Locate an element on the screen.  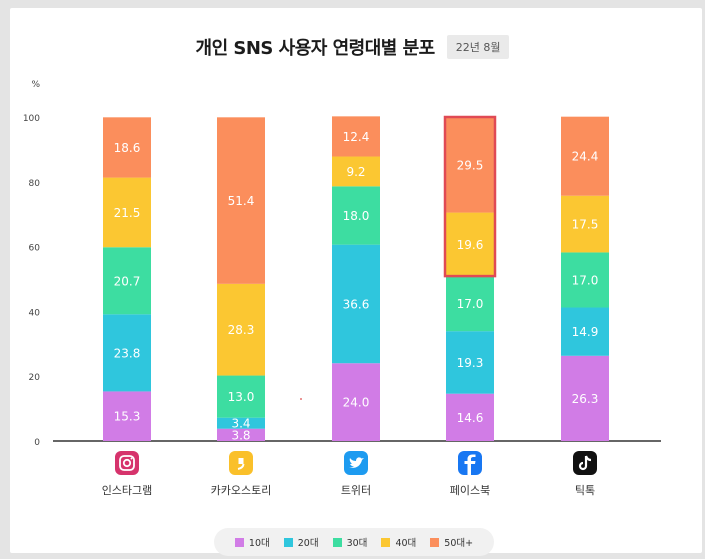
data-label: 12.4 is located at coordinates (356, 137).